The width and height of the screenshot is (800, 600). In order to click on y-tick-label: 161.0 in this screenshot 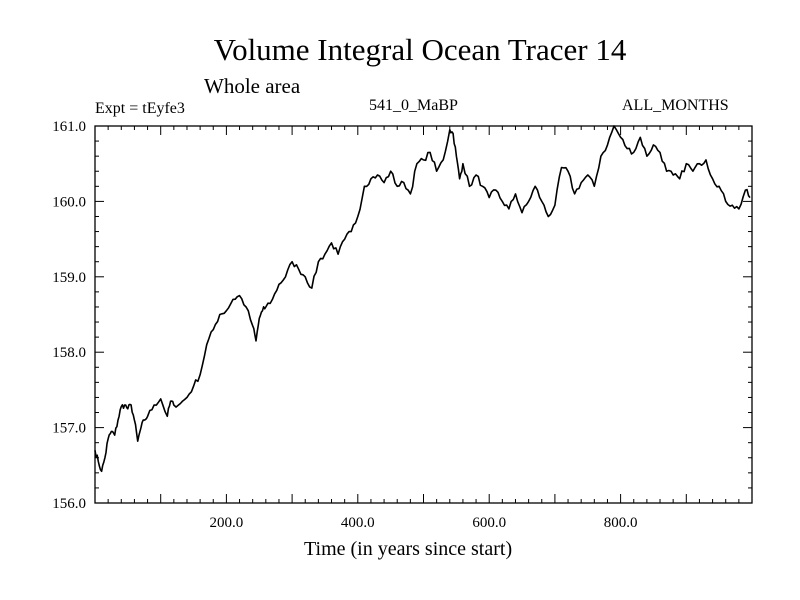, I will do `click(69, 127)`.